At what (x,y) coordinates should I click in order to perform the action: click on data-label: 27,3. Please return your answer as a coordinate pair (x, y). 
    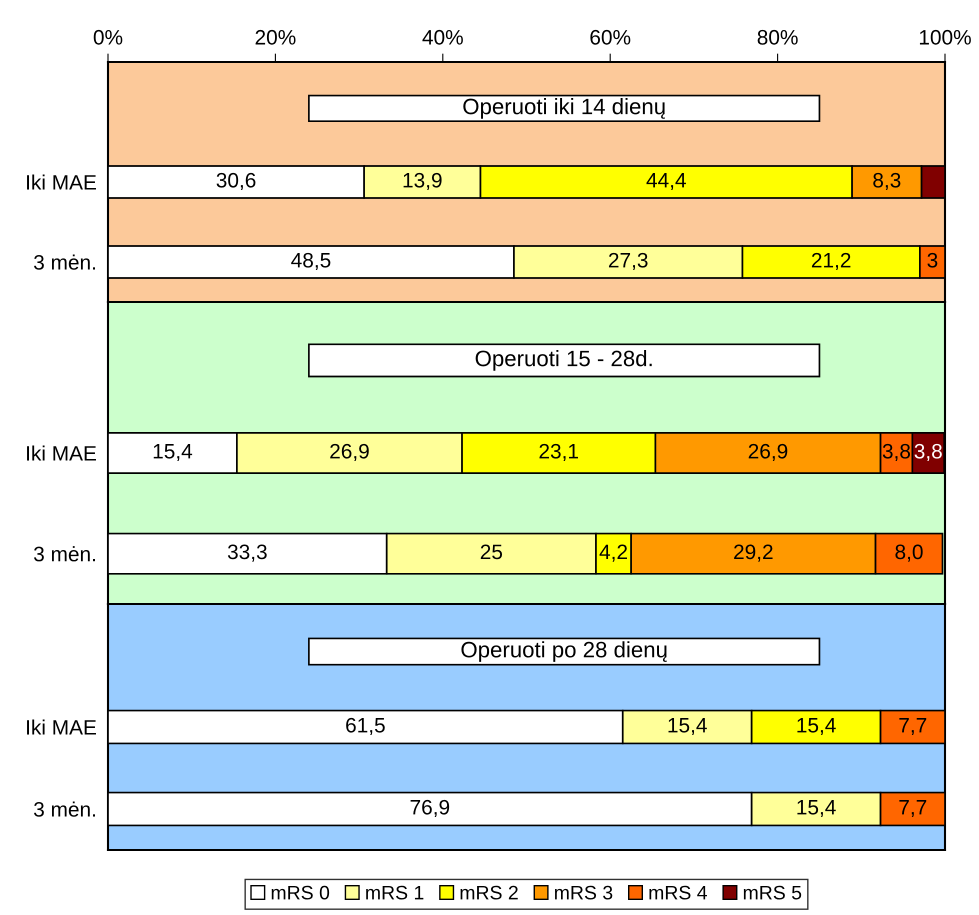
    Looking at the image, I should click on (628, 261).